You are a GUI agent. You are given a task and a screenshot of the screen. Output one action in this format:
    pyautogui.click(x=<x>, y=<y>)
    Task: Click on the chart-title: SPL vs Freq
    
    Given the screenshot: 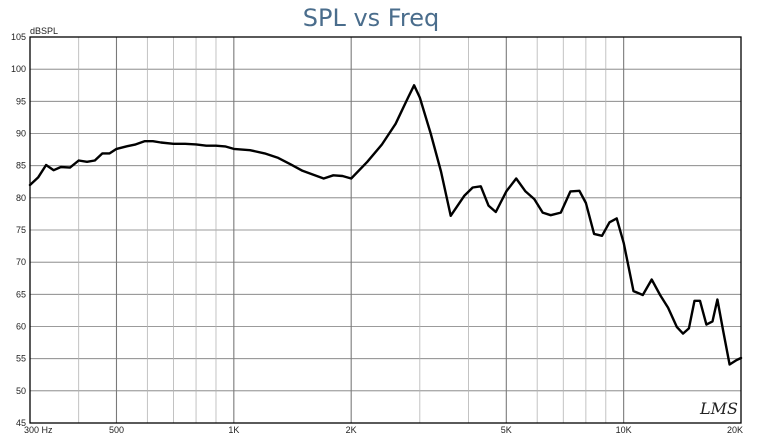 What is the action you would take?
    pyautogui.click(x=371, y=18)
    